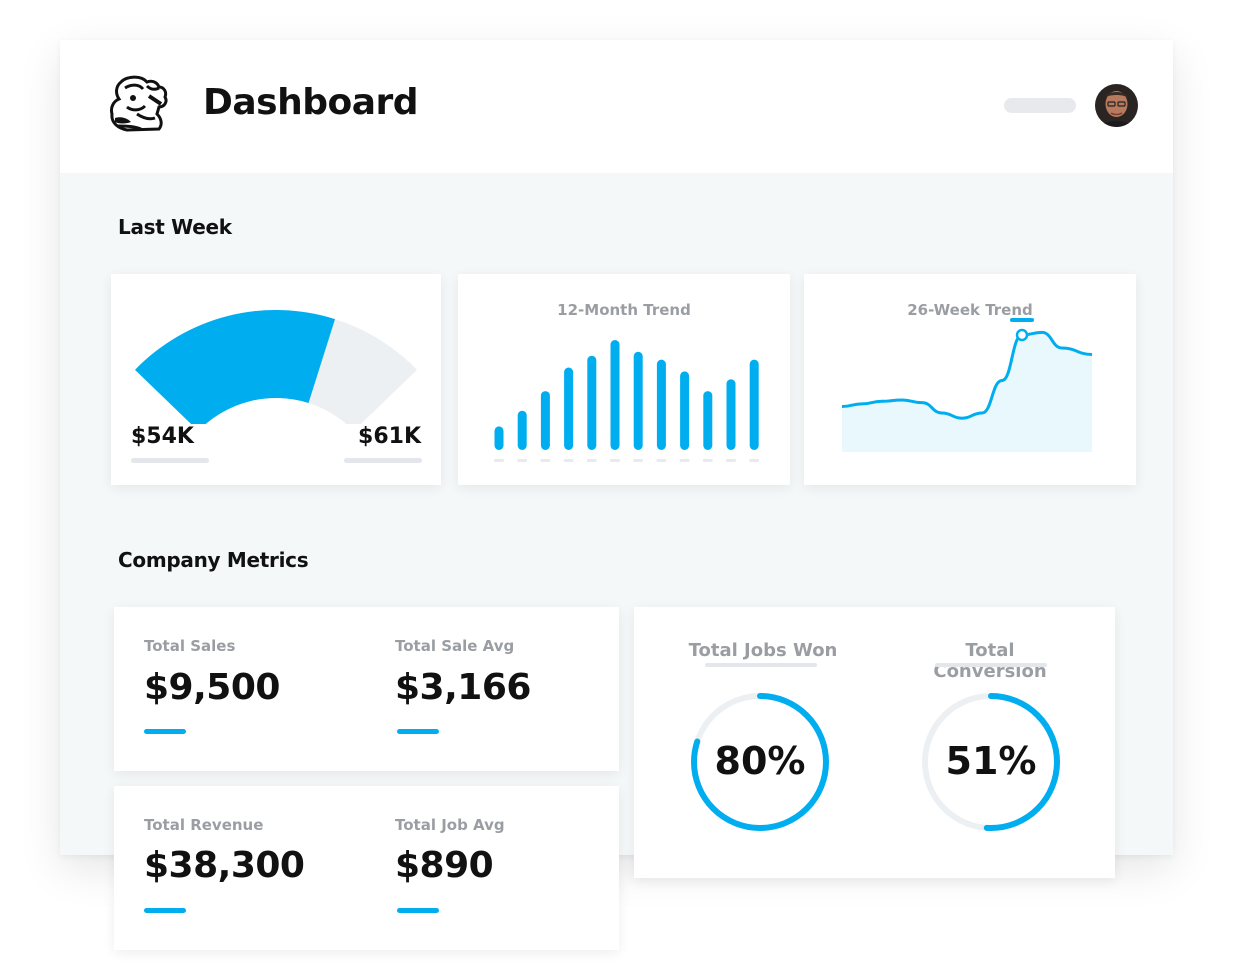  Describe the element at coordinates (311, 102) in the screenshot. I see `page-title: Dashboard` at that location.